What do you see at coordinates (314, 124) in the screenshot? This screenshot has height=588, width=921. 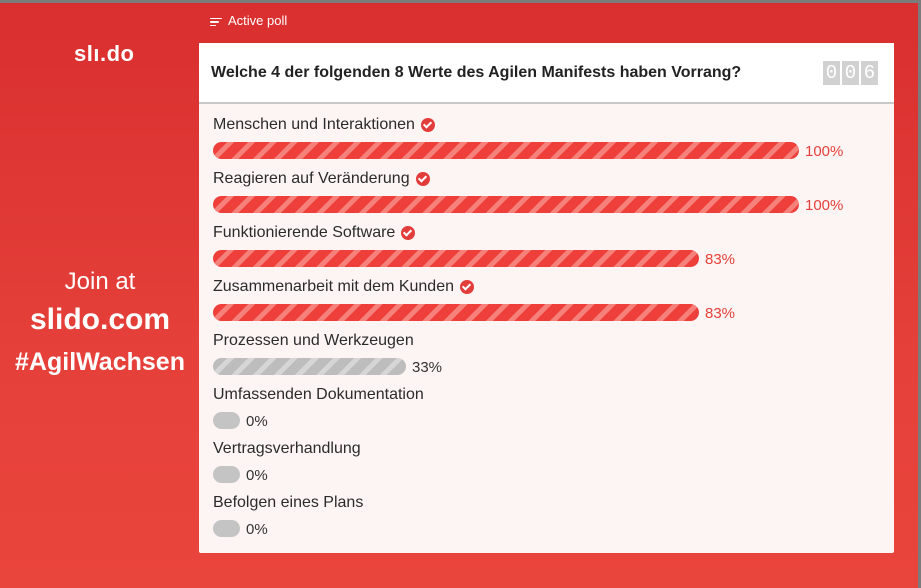 I see `poll-option-text: Menschen und Interaktionen` at bounding box center [314, 124].